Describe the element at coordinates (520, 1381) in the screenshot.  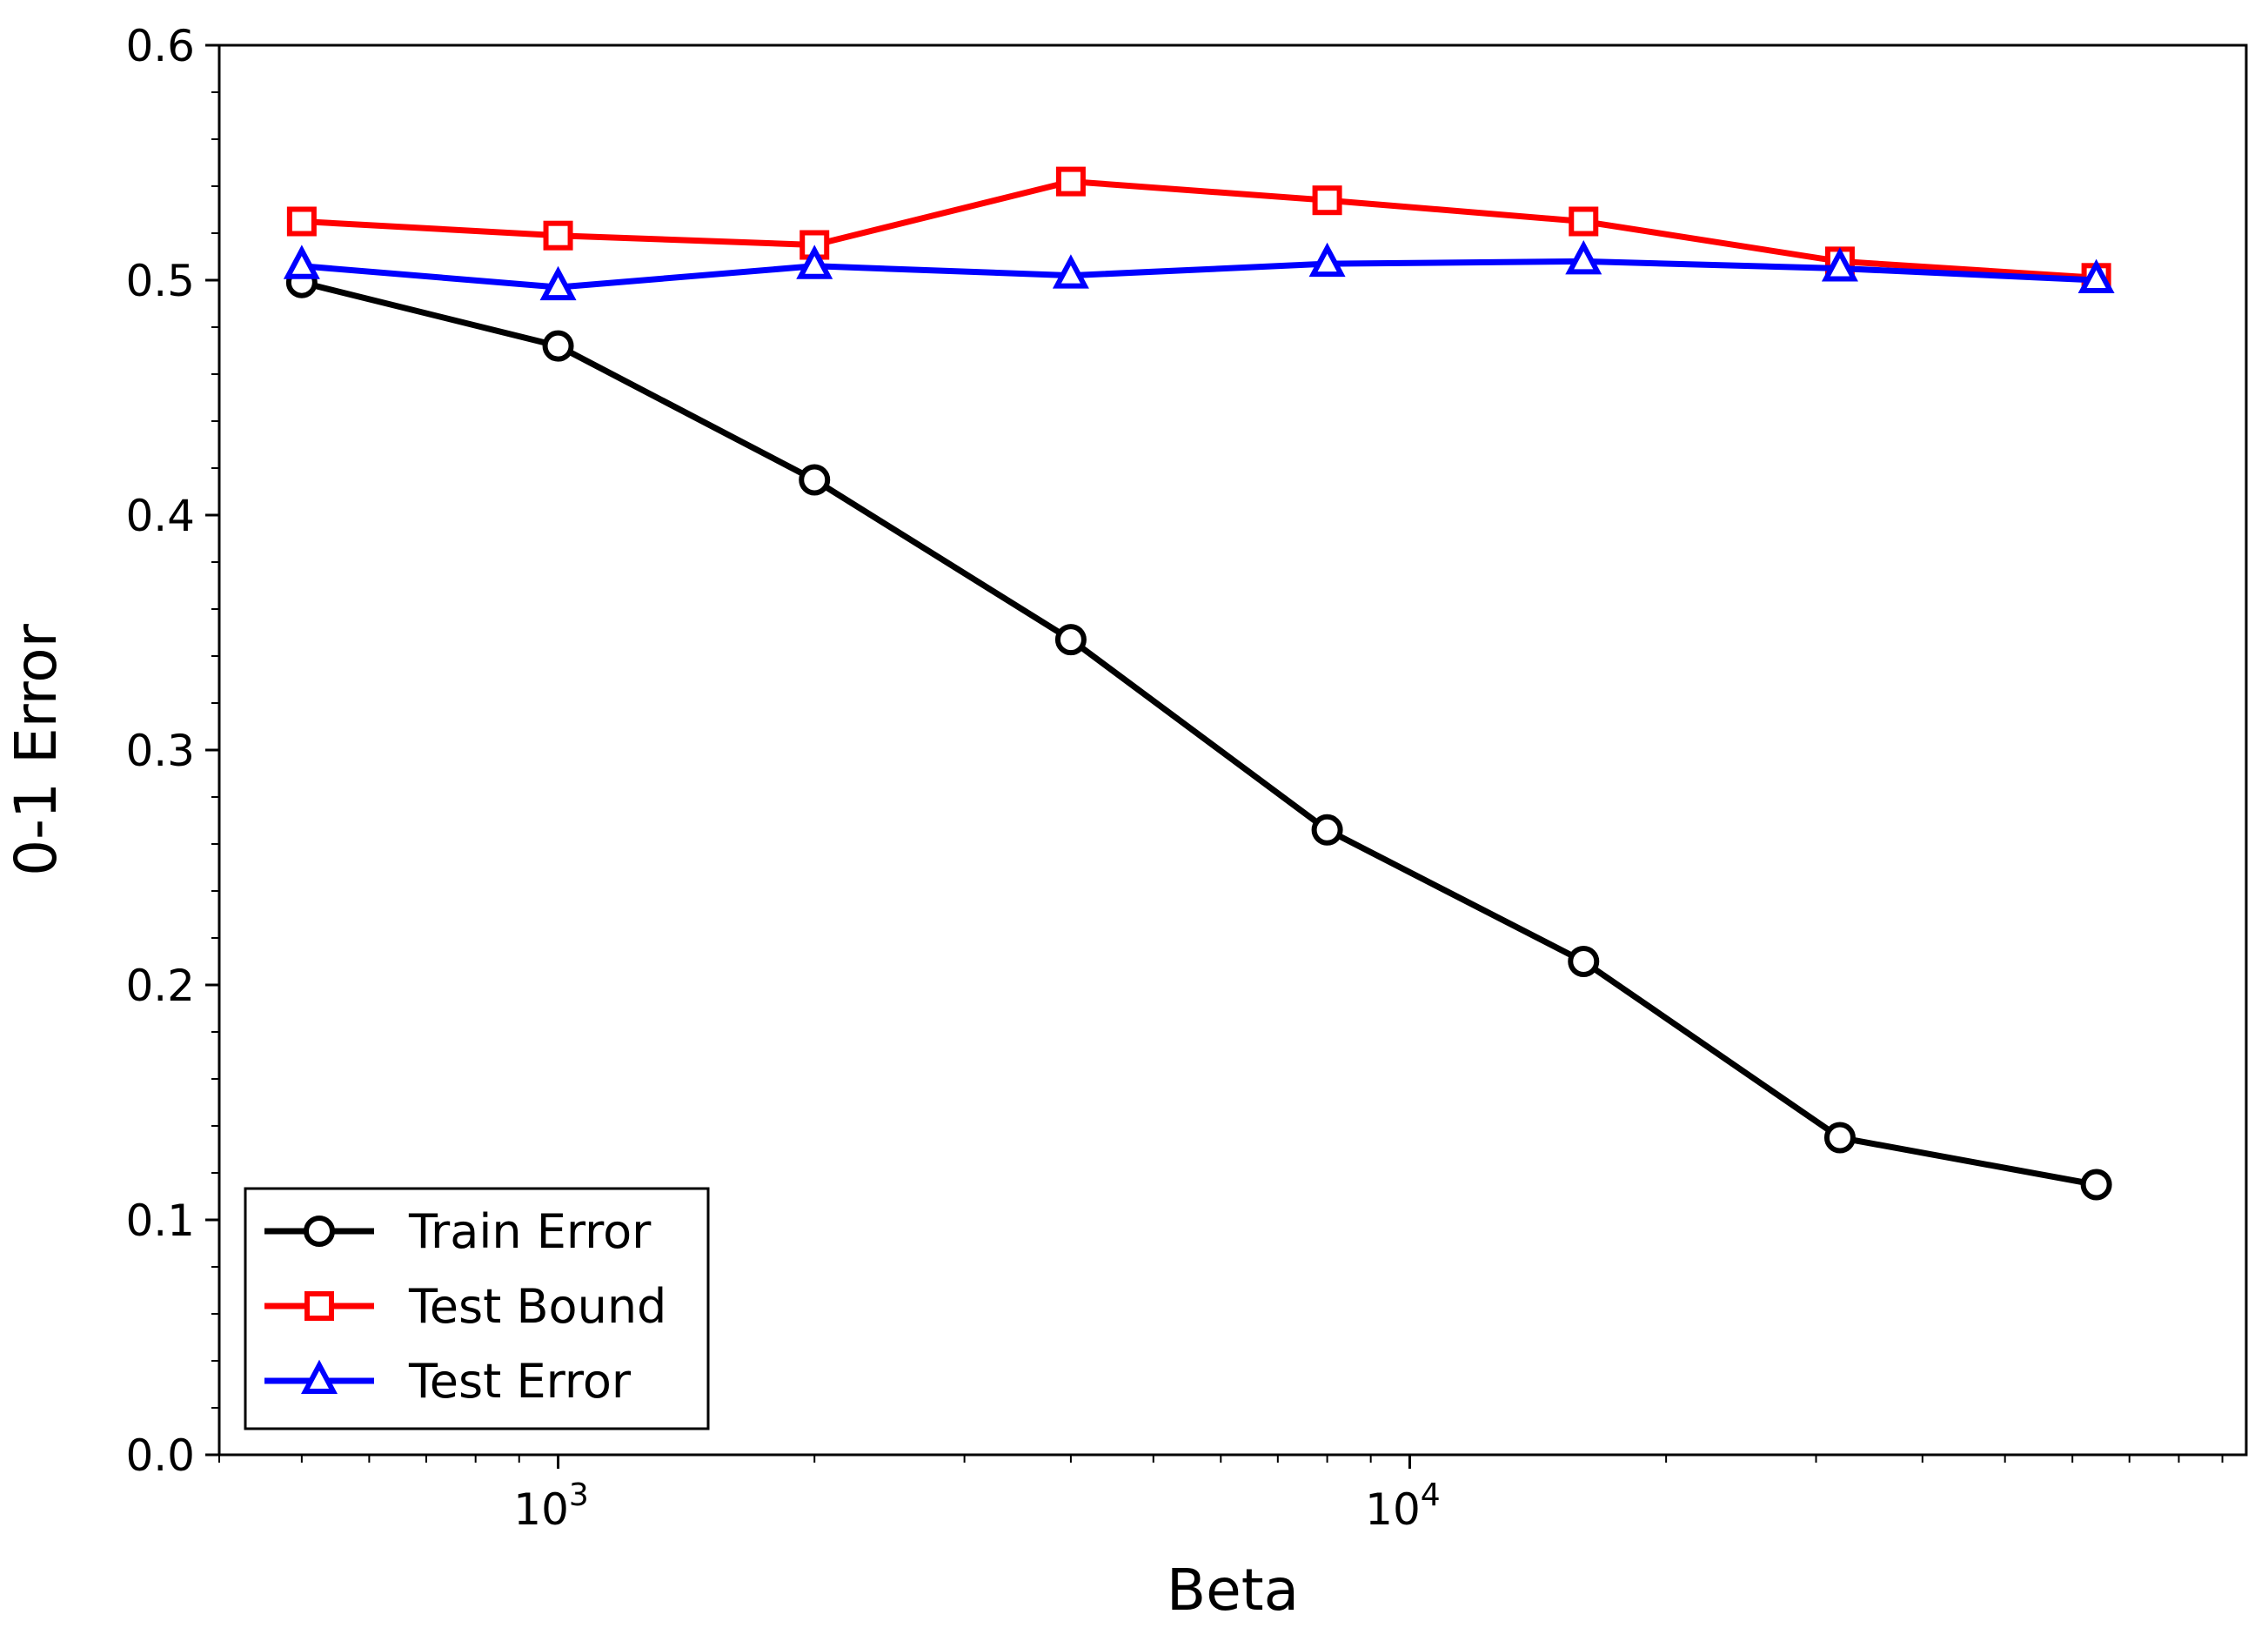
I see `legend-label: Test Error` at that location.